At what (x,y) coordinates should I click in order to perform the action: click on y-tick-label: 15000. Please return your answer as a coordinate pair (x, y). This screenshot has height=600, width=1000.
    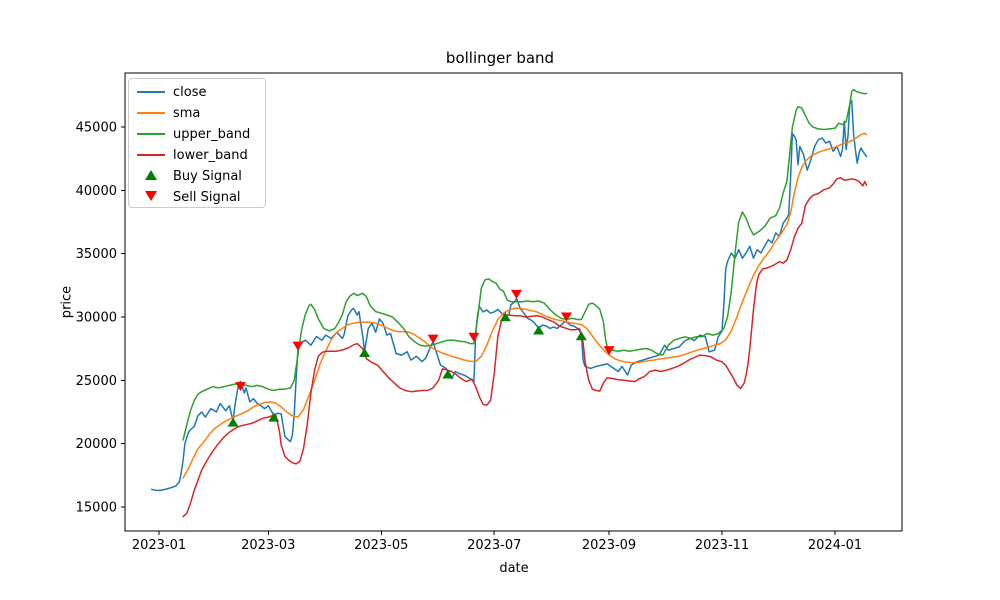
    Looking at the image, I should click on (96, 507).